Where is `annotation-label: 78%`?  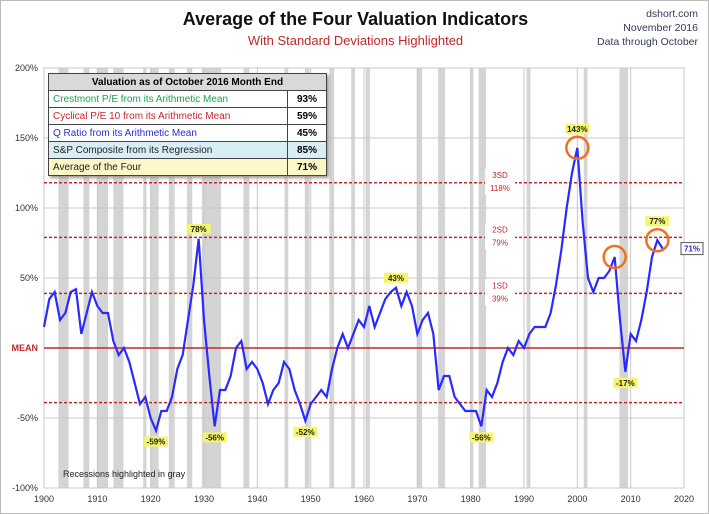
annotation-label: 78% is located at coordinates (199, 229).